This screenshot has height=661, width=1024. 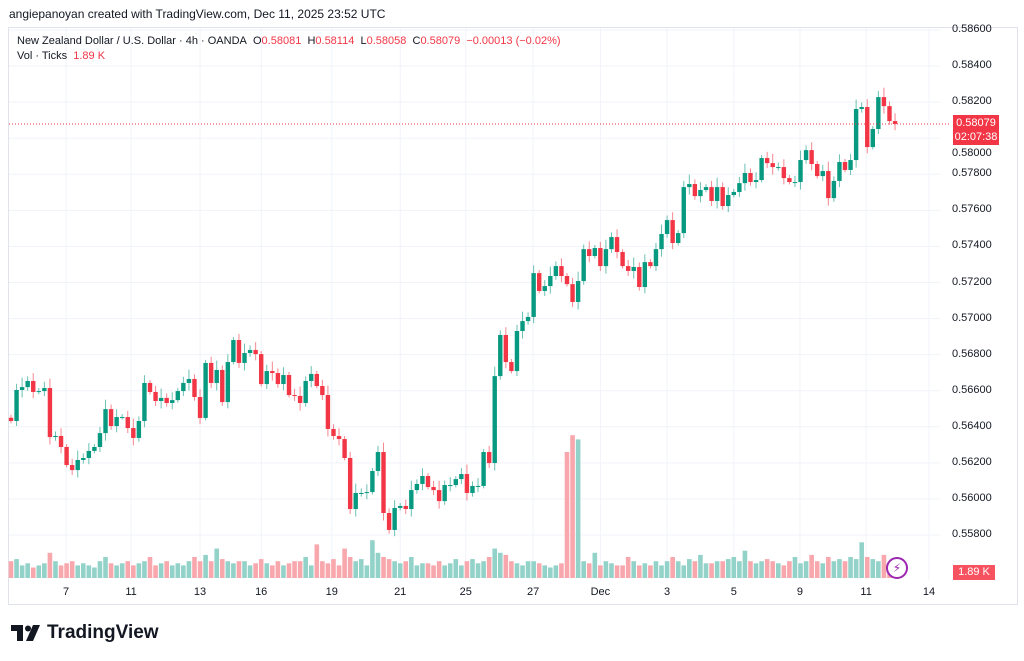 I want to click on volume-label: Vol · Ticks, so click(x=42, y=56).